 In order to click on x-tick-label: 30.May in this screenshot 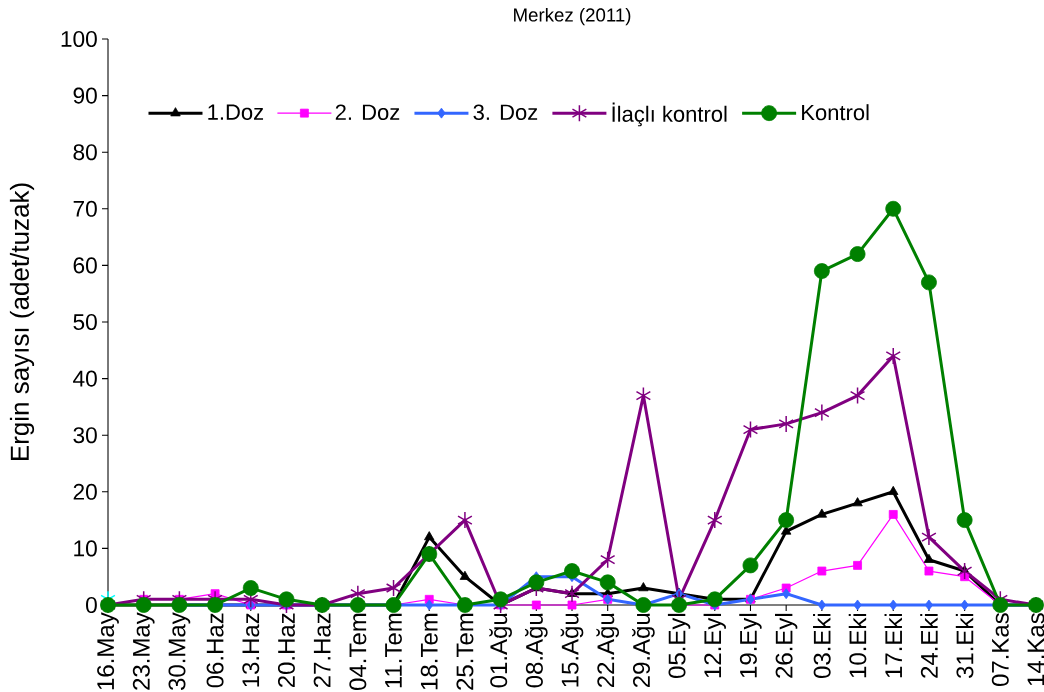, I will do `click(179, 651)`.